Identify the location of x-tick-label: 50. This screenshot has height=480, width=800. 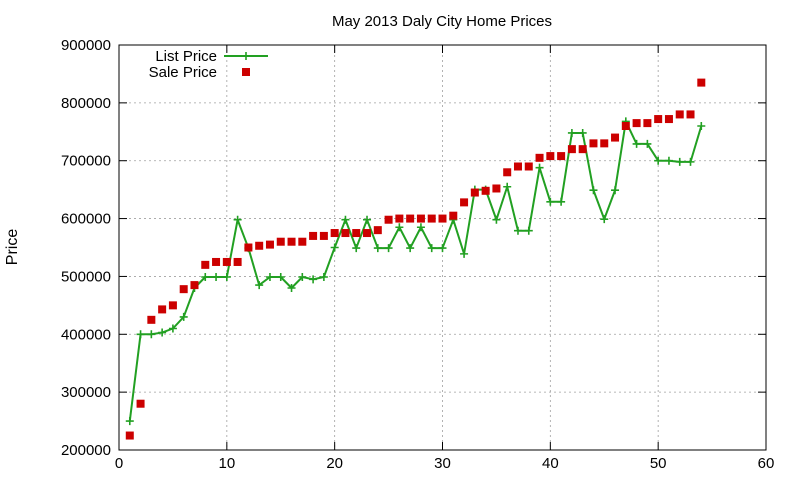
(658, 463).